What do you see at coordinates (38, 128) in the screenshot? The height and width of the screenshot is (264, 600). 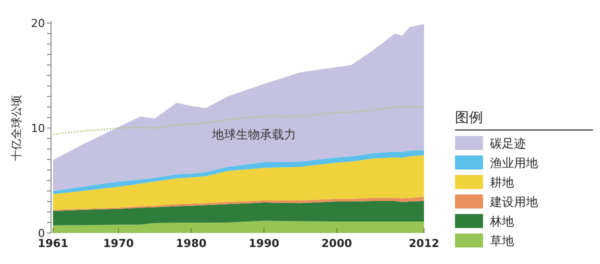 I see `y-tick-label: 10` at bounding box center [38, 128].